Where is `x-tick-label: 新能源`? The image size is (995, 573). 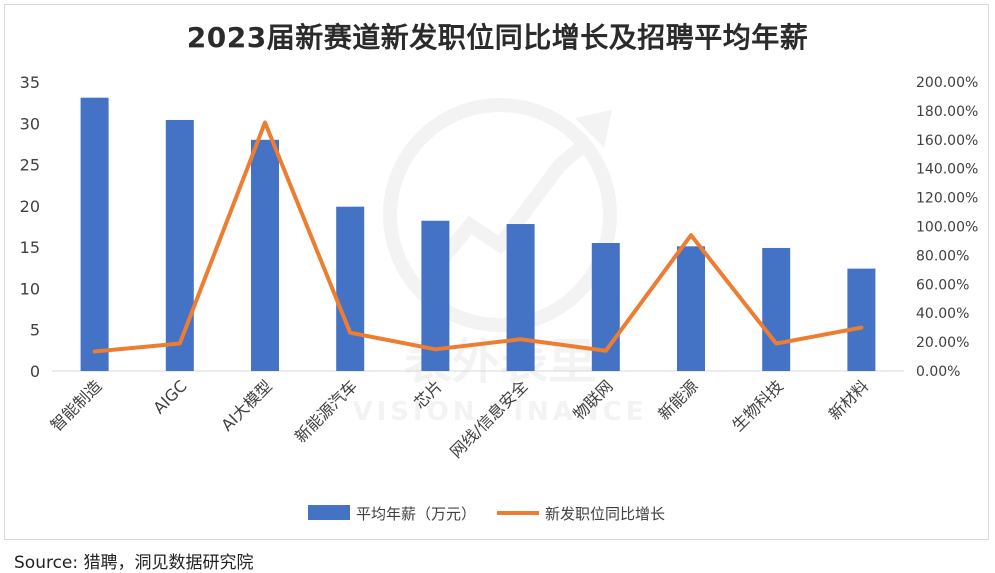 x-tick-label: 新能源 is located at coordinates (677, 399).